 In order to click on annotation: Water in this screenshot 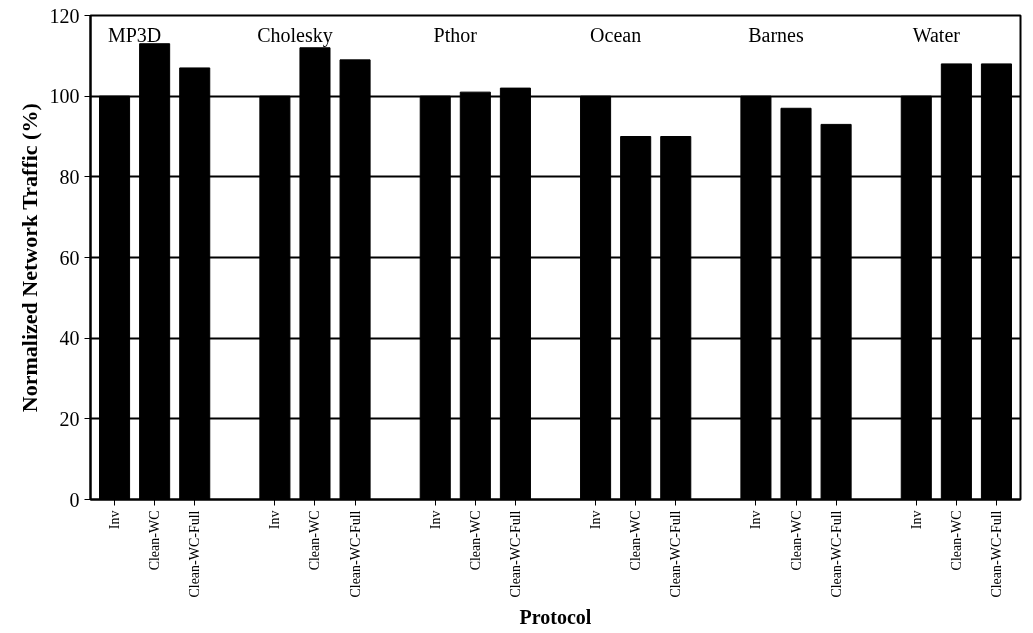, I will do `click(936, 34)`.